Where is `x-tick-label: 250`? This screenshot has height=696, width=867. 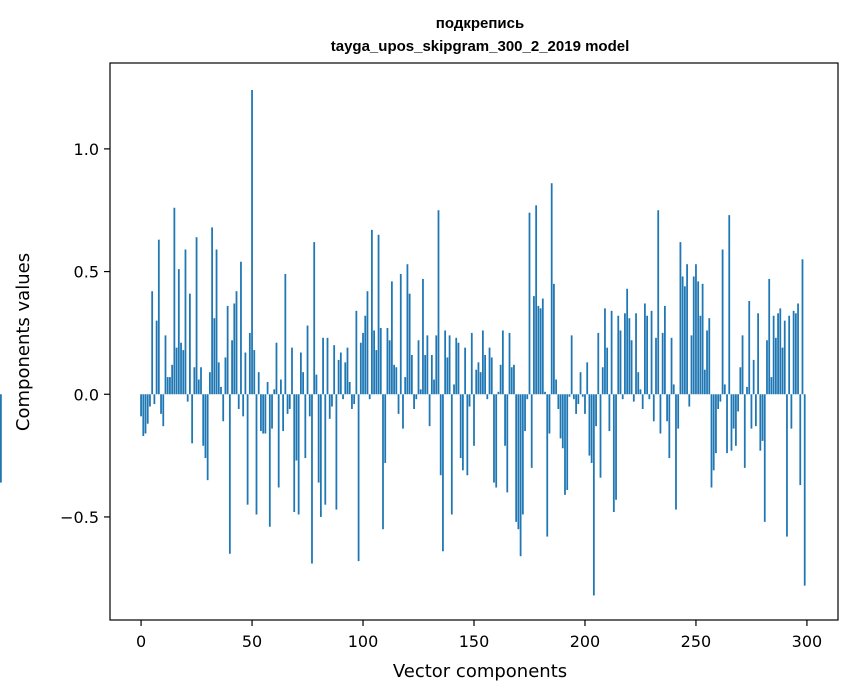 x-tick-label: 250 is located at coordinates (696, 641).